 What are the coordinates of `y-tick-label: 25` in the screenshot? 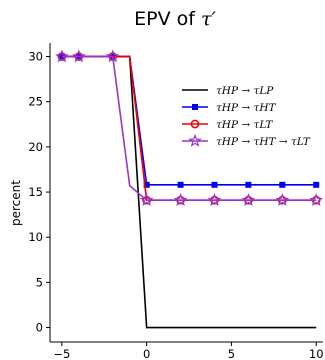 It's located at (35, 102).